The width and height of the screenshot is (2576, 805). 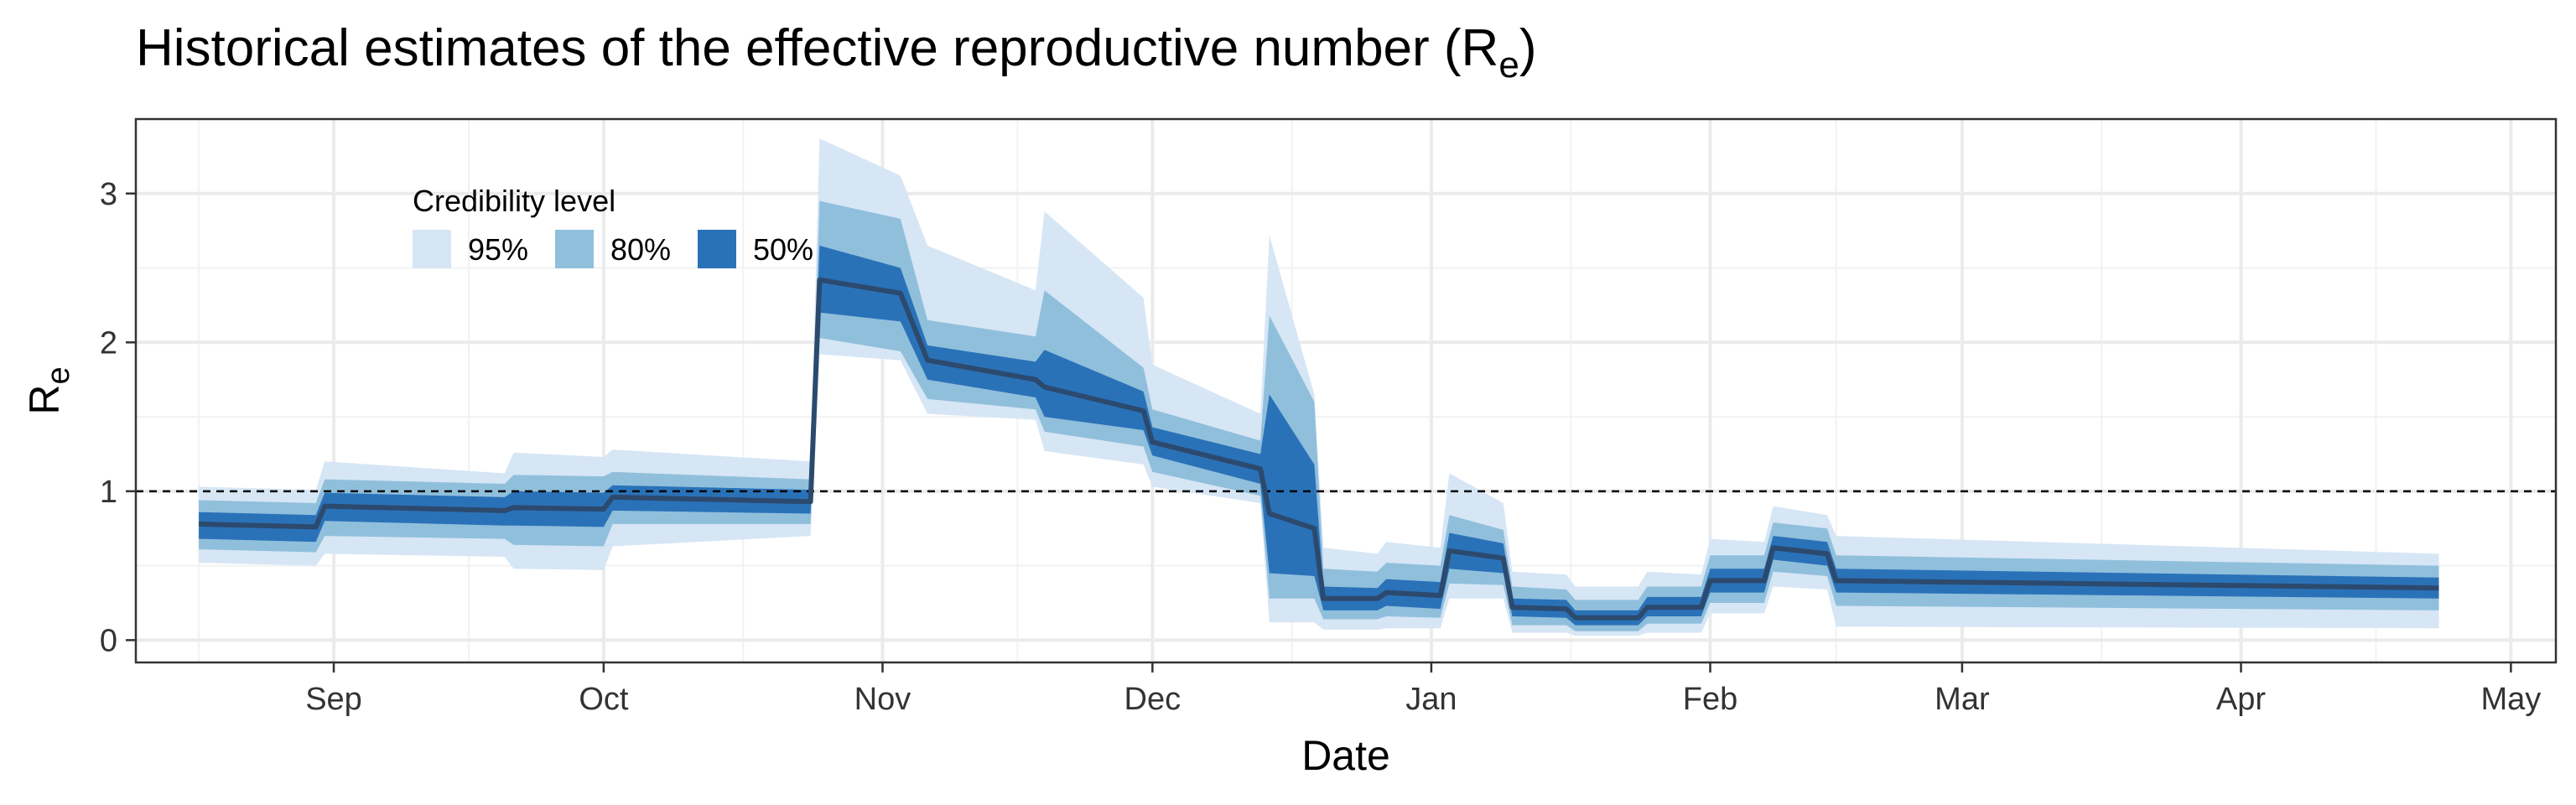 What do you see at coordinates (108, 343) in the screenshot?
I see `y-tick-label: 2` at bounding box center [108, 343].